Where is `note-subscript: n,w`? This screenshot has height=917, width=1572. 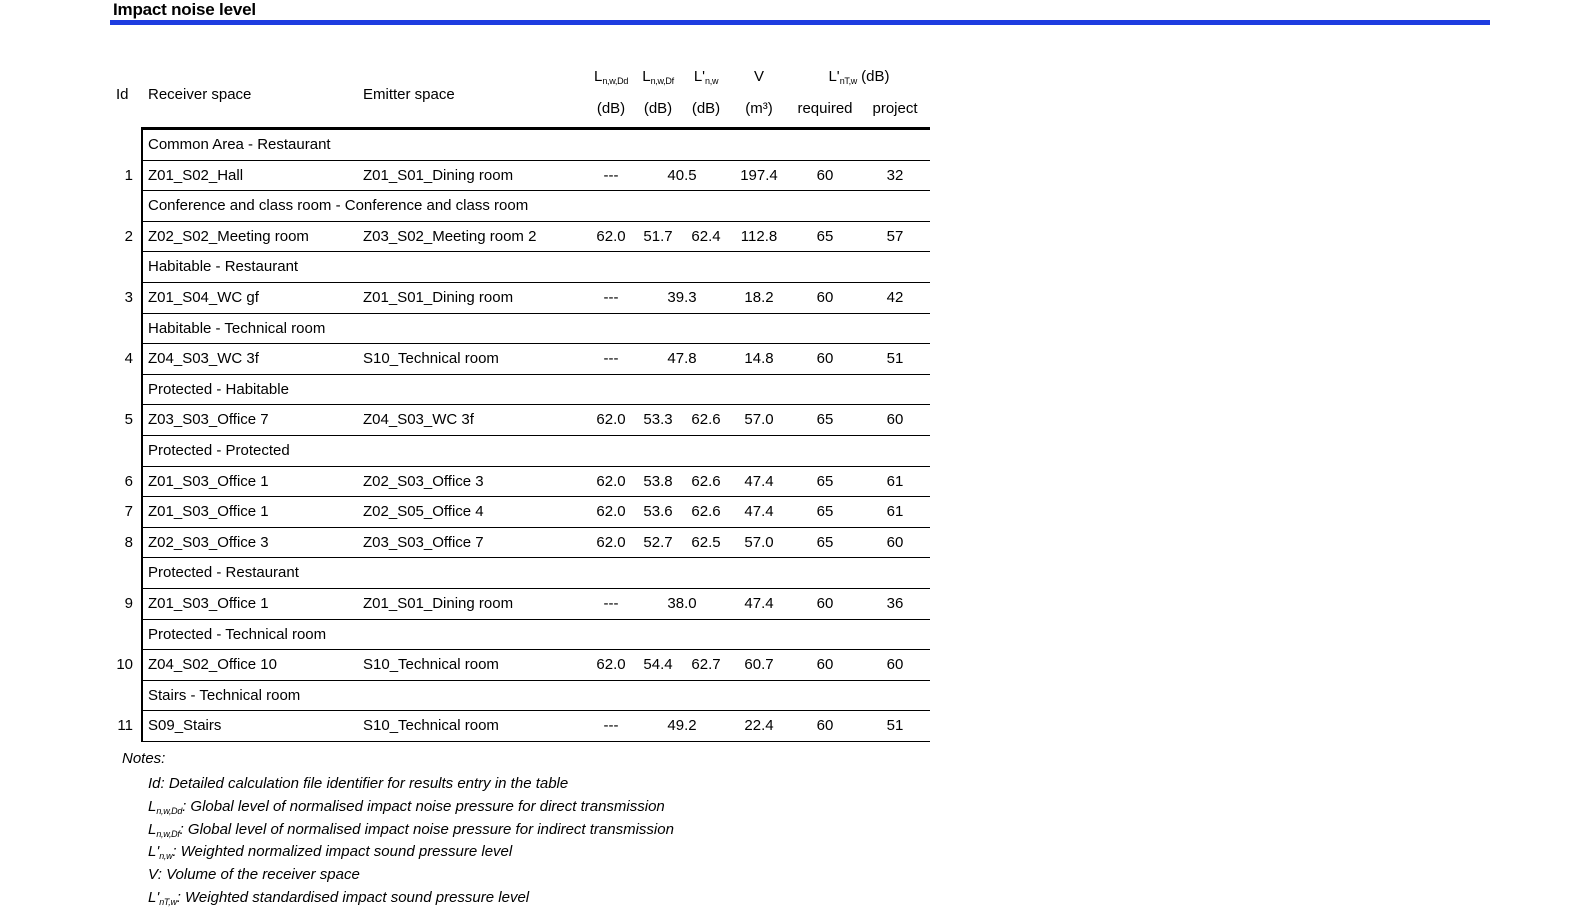 note-subscript: n,w is located at coordinates (166, 856).